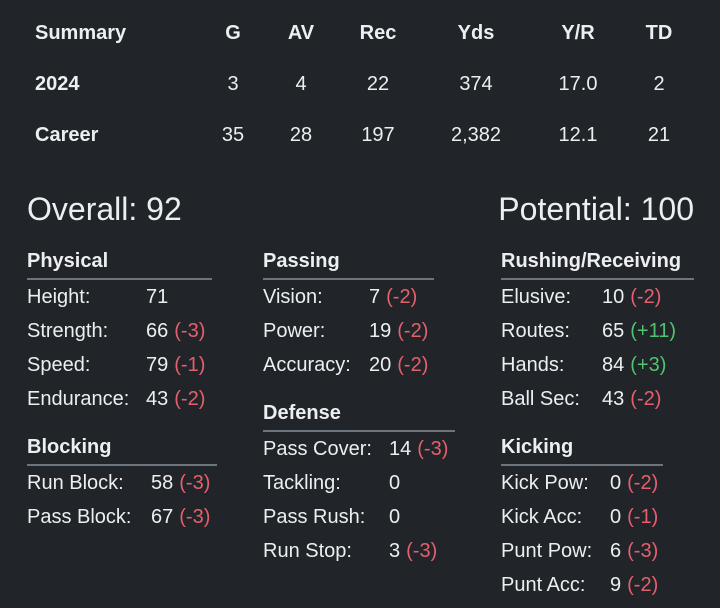 The width and height of the screenshot is (720, 608). I want to click on rating-change: (+3), so click(648, 365).